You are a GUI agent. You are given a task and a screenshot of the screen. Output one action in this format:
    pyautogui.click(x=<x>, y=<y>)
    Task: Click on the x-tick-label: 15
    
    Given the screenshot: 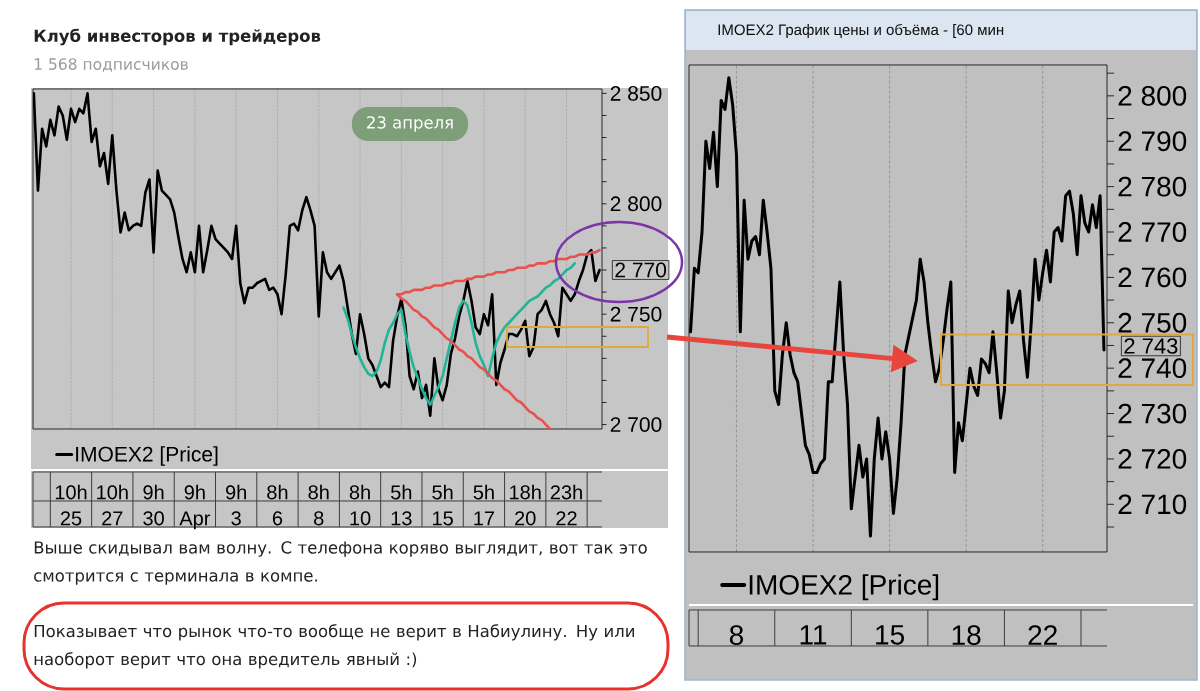 What is the action you would take?
    pyautogui.click(x=890, y=635)
    